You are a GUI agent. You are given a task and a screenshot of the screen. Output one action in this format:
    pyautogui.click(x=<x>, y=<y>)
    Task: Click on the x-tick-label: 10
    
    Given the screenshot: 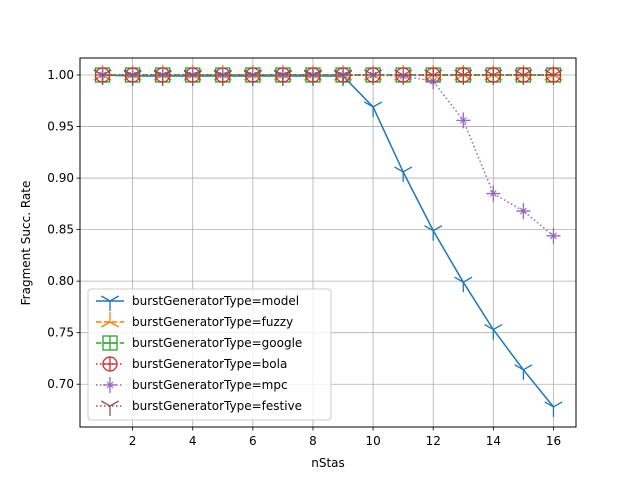 What is the action you would take?
    pyautogui.click(x=372, y=441)
    